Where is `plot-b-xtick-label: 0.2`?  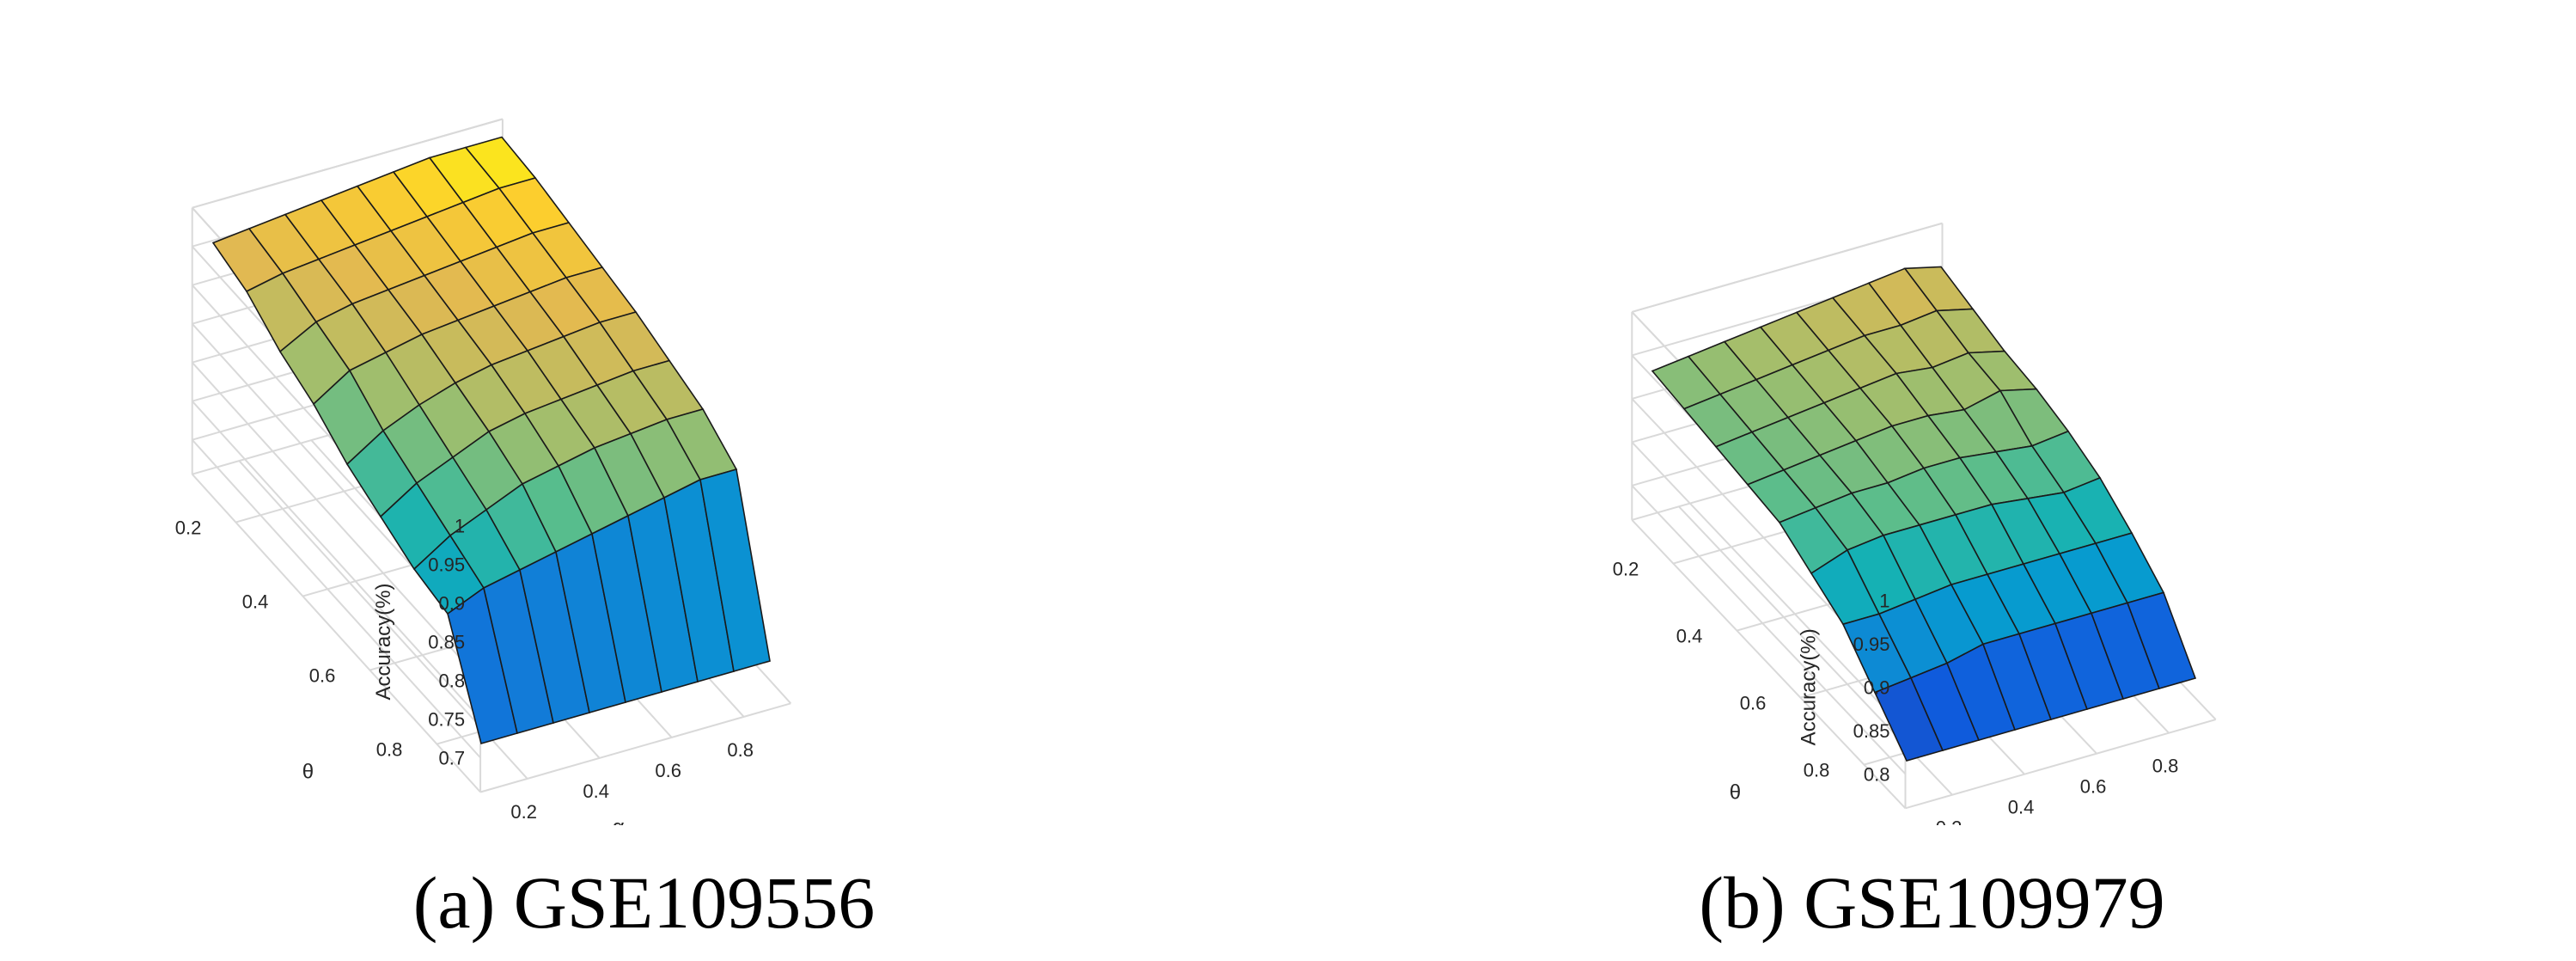 plot-b-xtick-label: 0.2 is located at coordinates (1949, 821).